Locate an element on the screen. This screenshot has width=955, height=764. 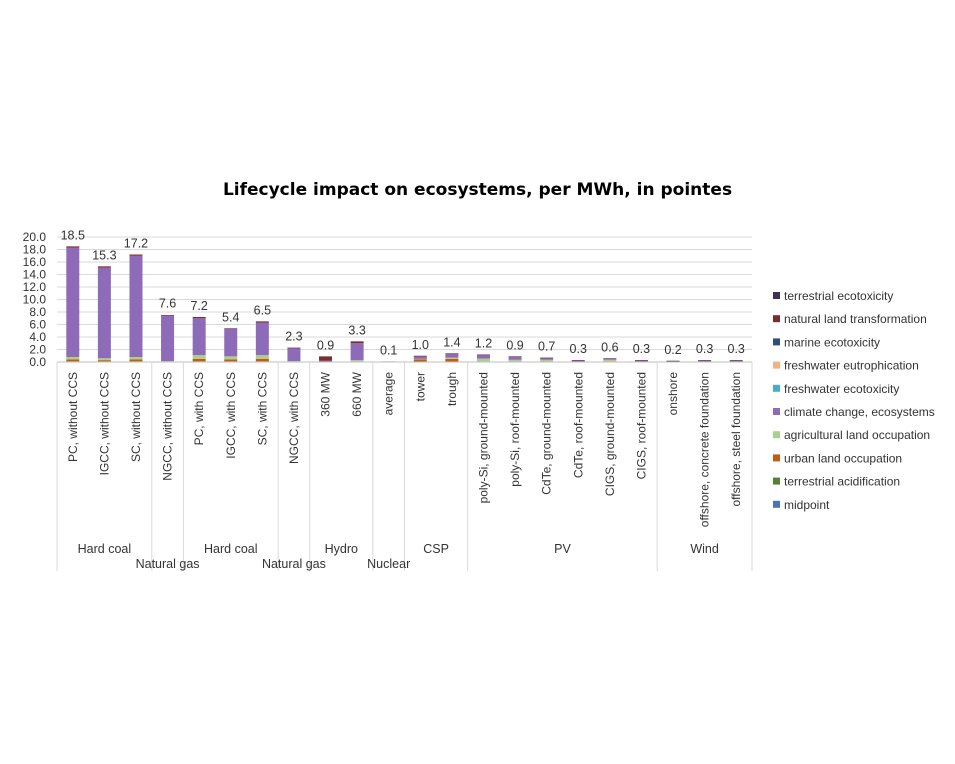
y-tick-label: 0.0 is located at coordinates (37, 362).